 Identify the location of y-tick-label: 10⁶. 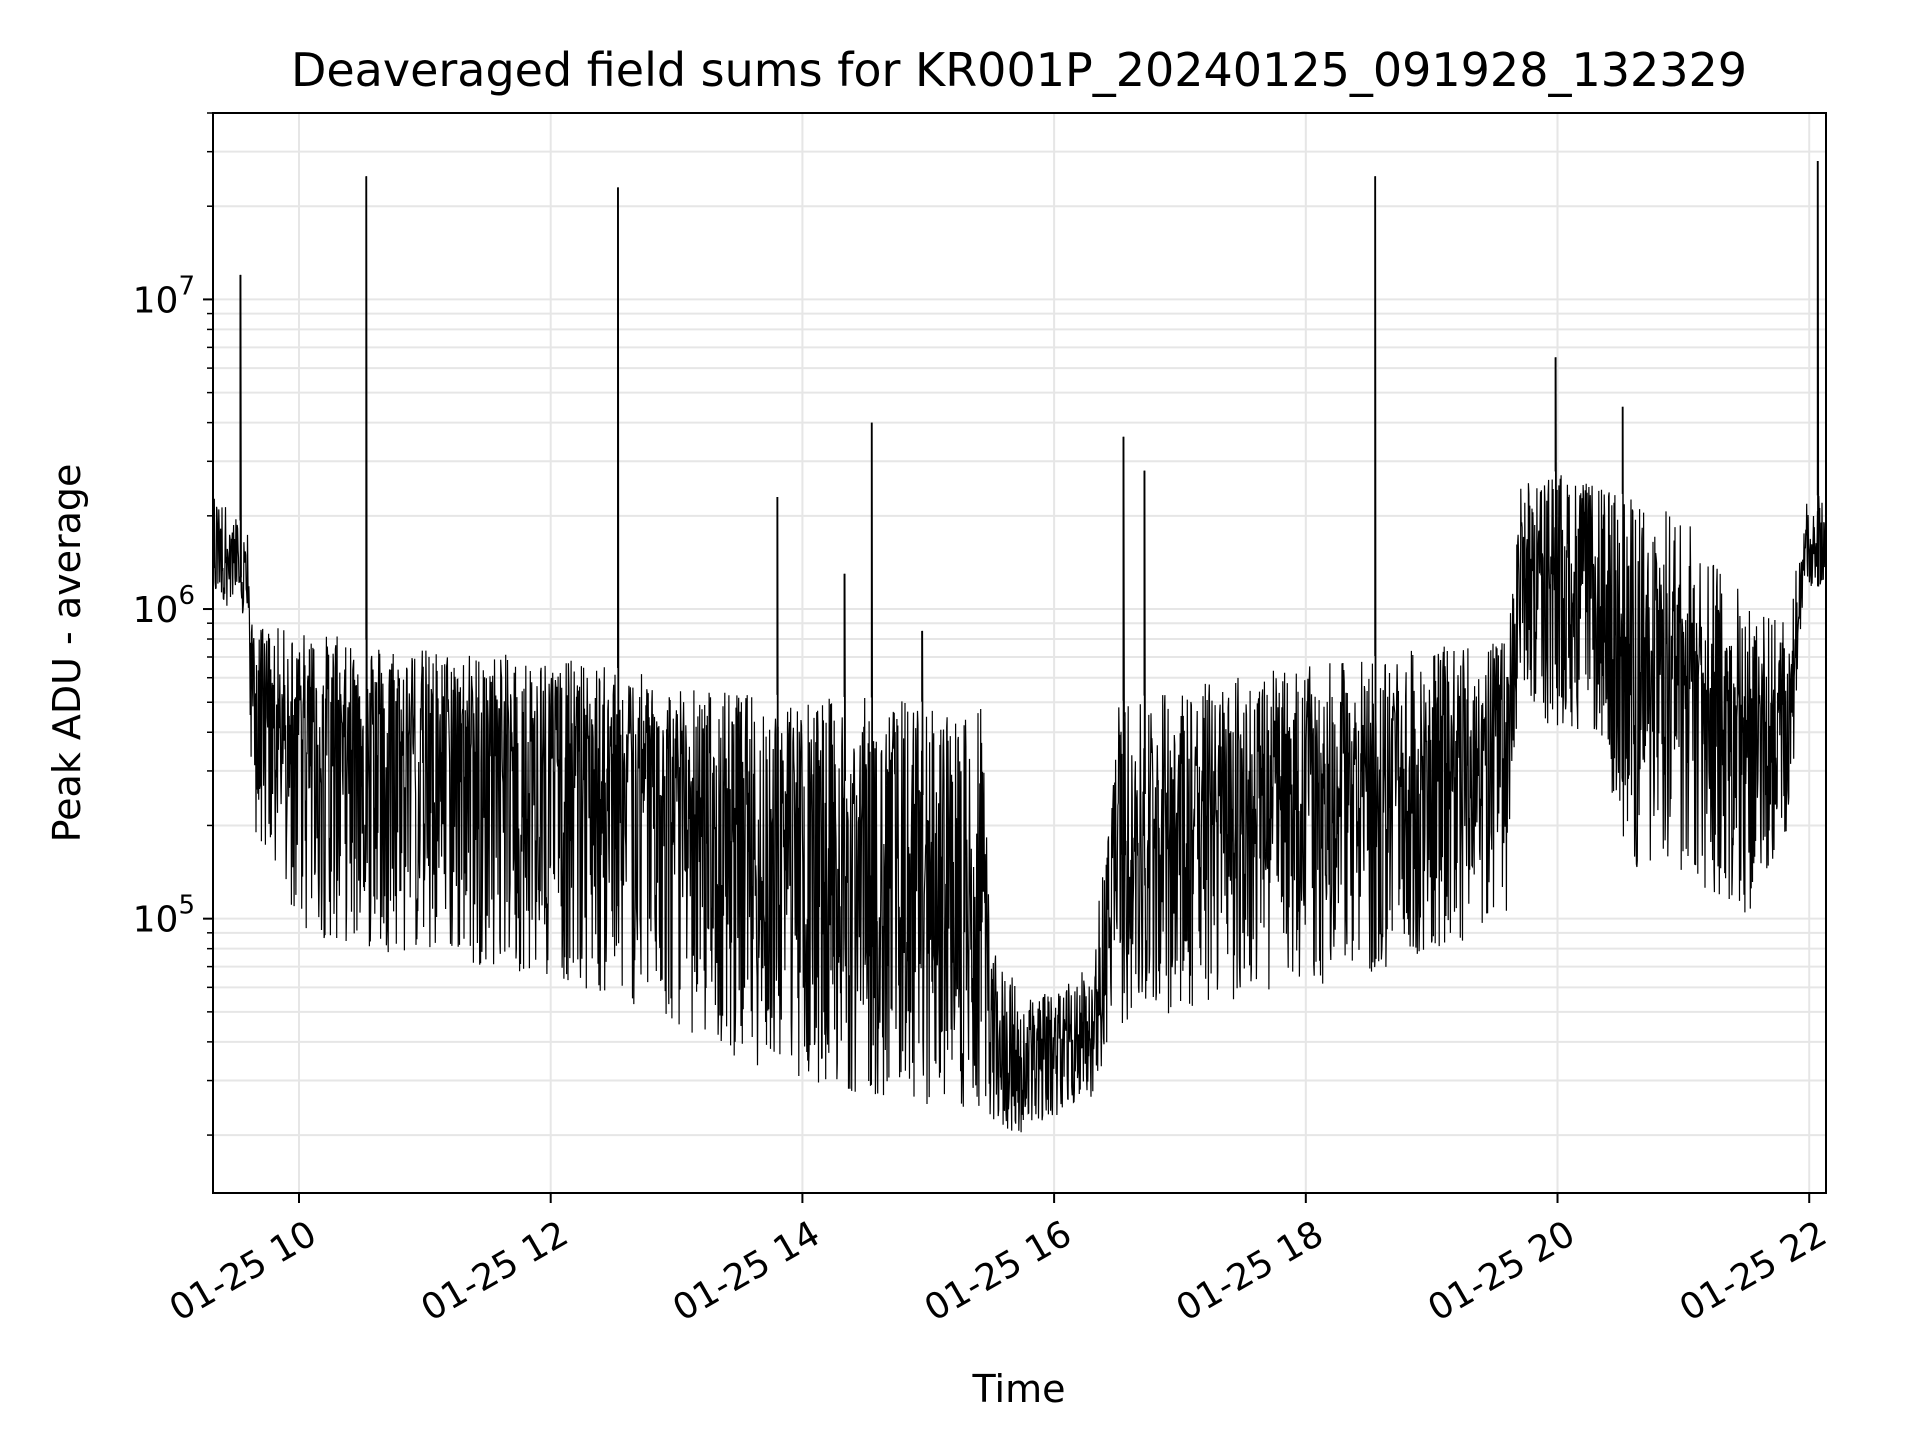
(164, 606).